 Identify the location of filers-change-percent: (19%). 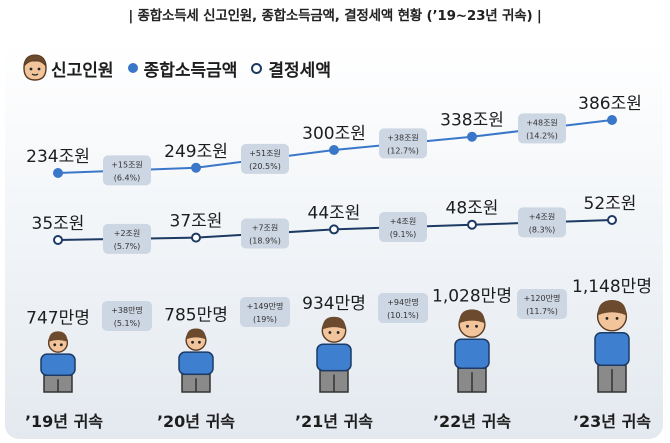
(265, 319).